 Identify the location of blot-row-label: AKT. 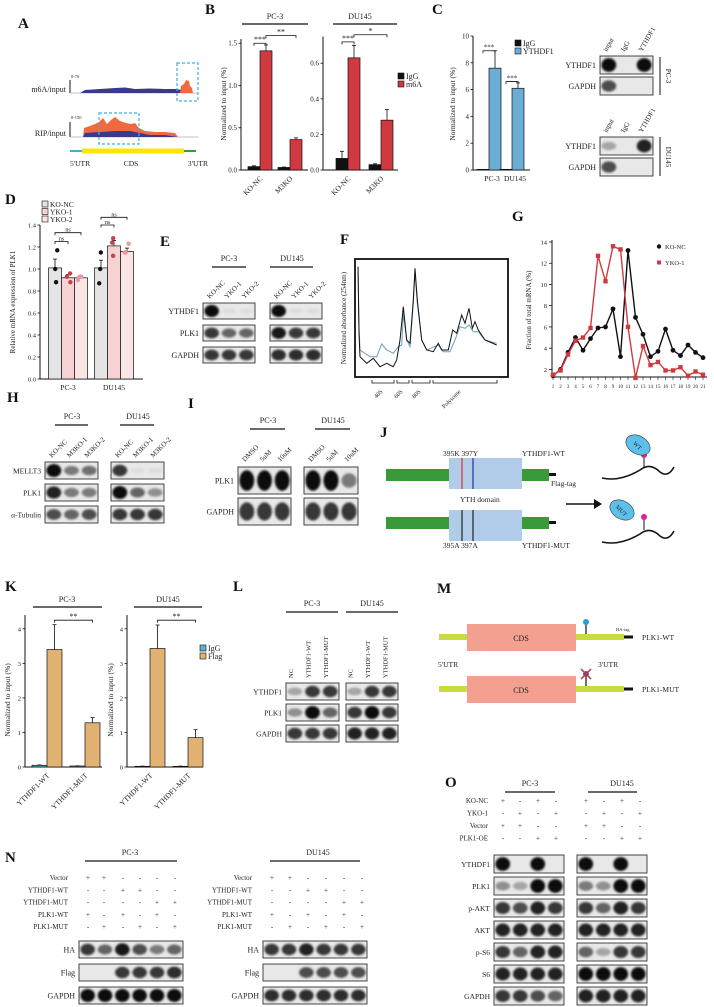
(483, 930).